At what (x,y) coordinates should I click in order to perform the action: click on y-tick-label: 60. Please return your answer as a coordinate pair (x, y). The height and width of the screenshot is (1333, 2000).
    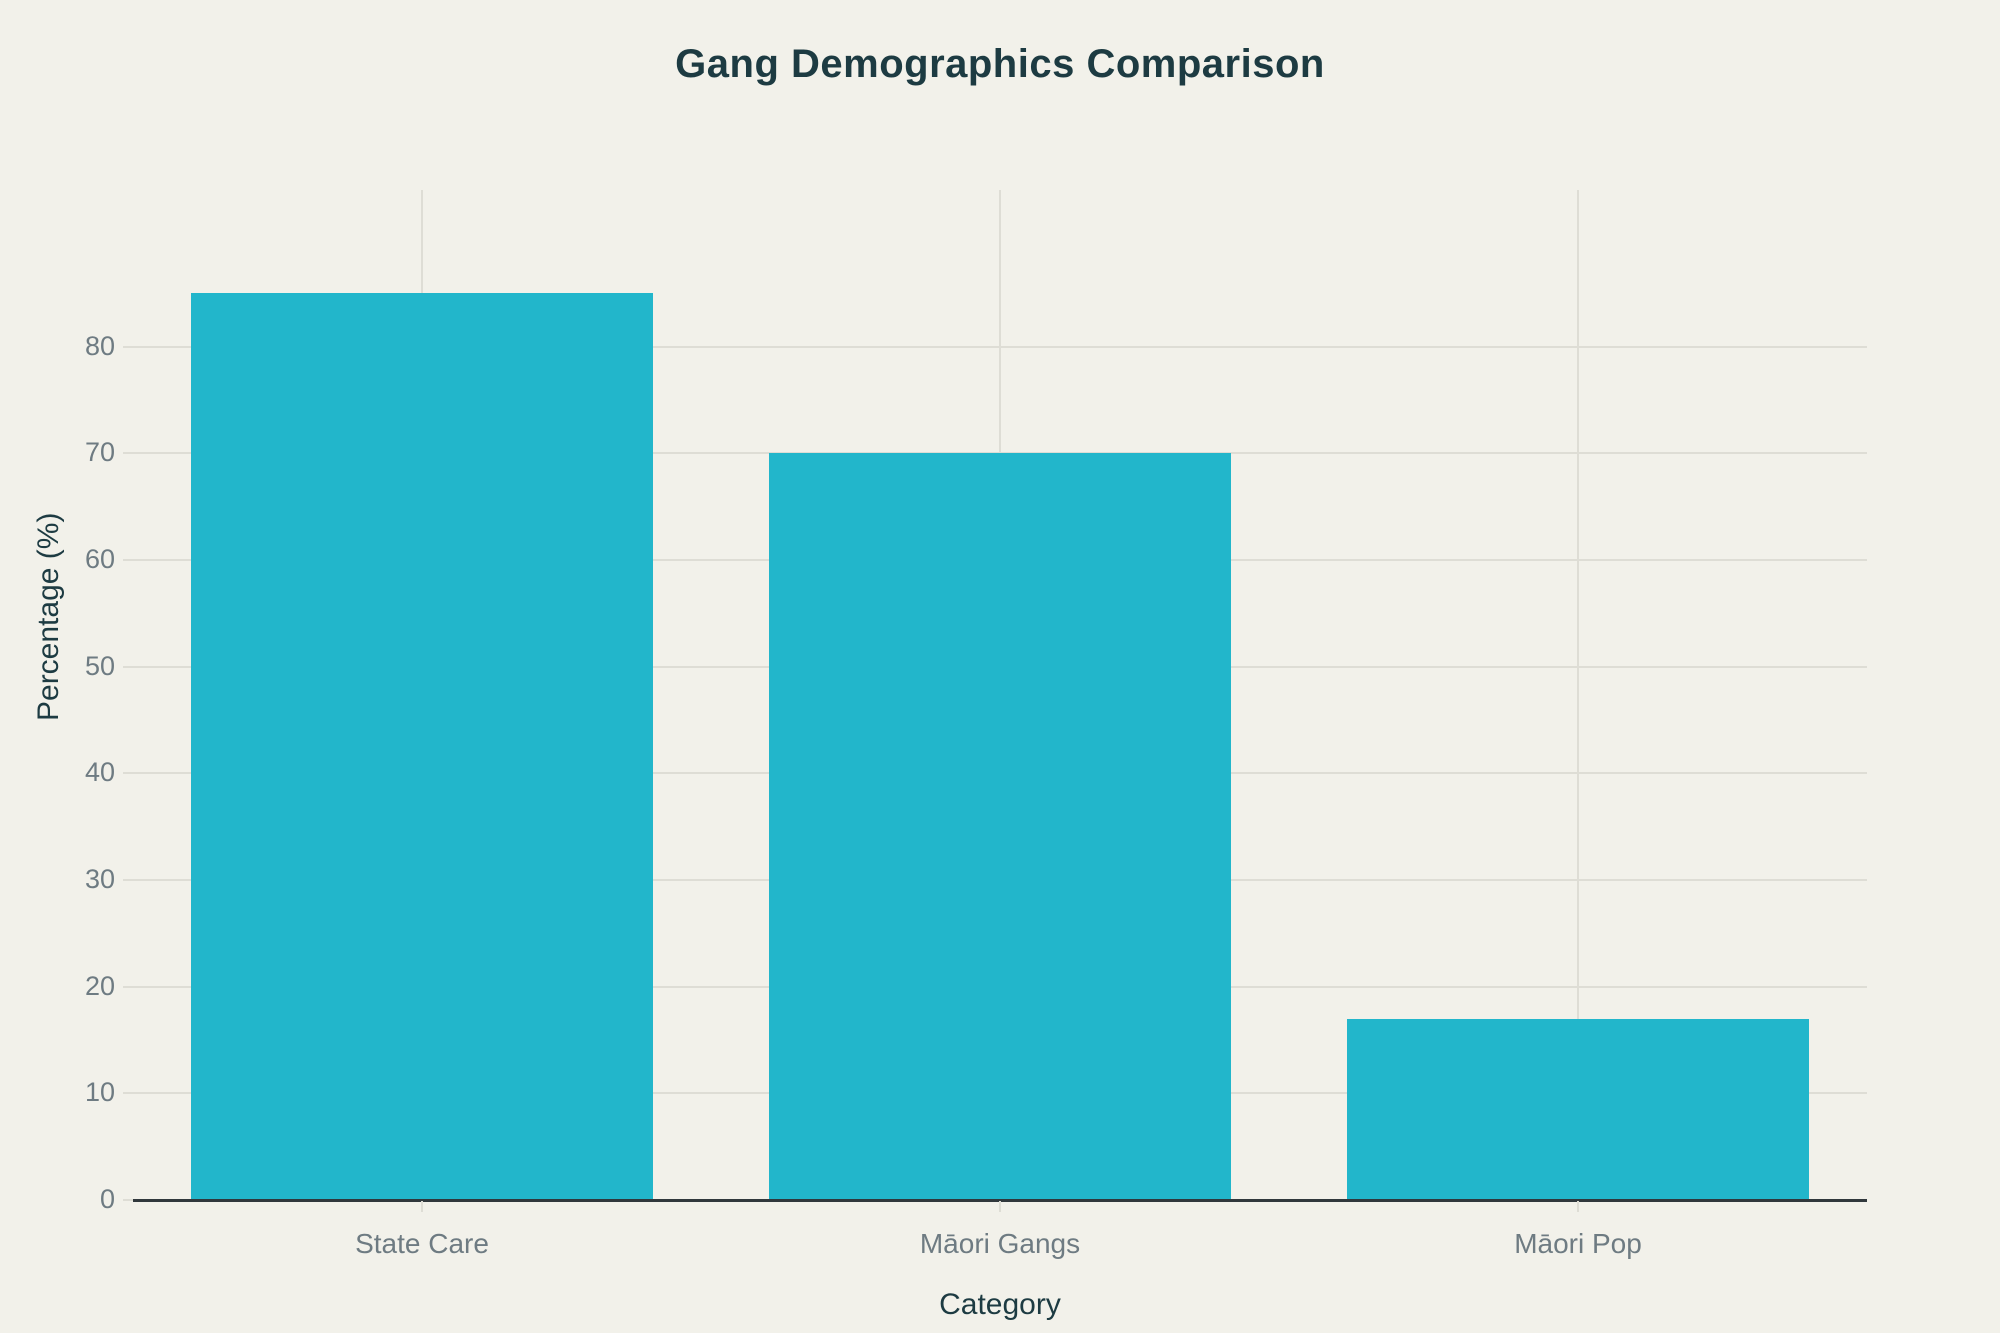
    Looking at the image, I should click on (99, 559).